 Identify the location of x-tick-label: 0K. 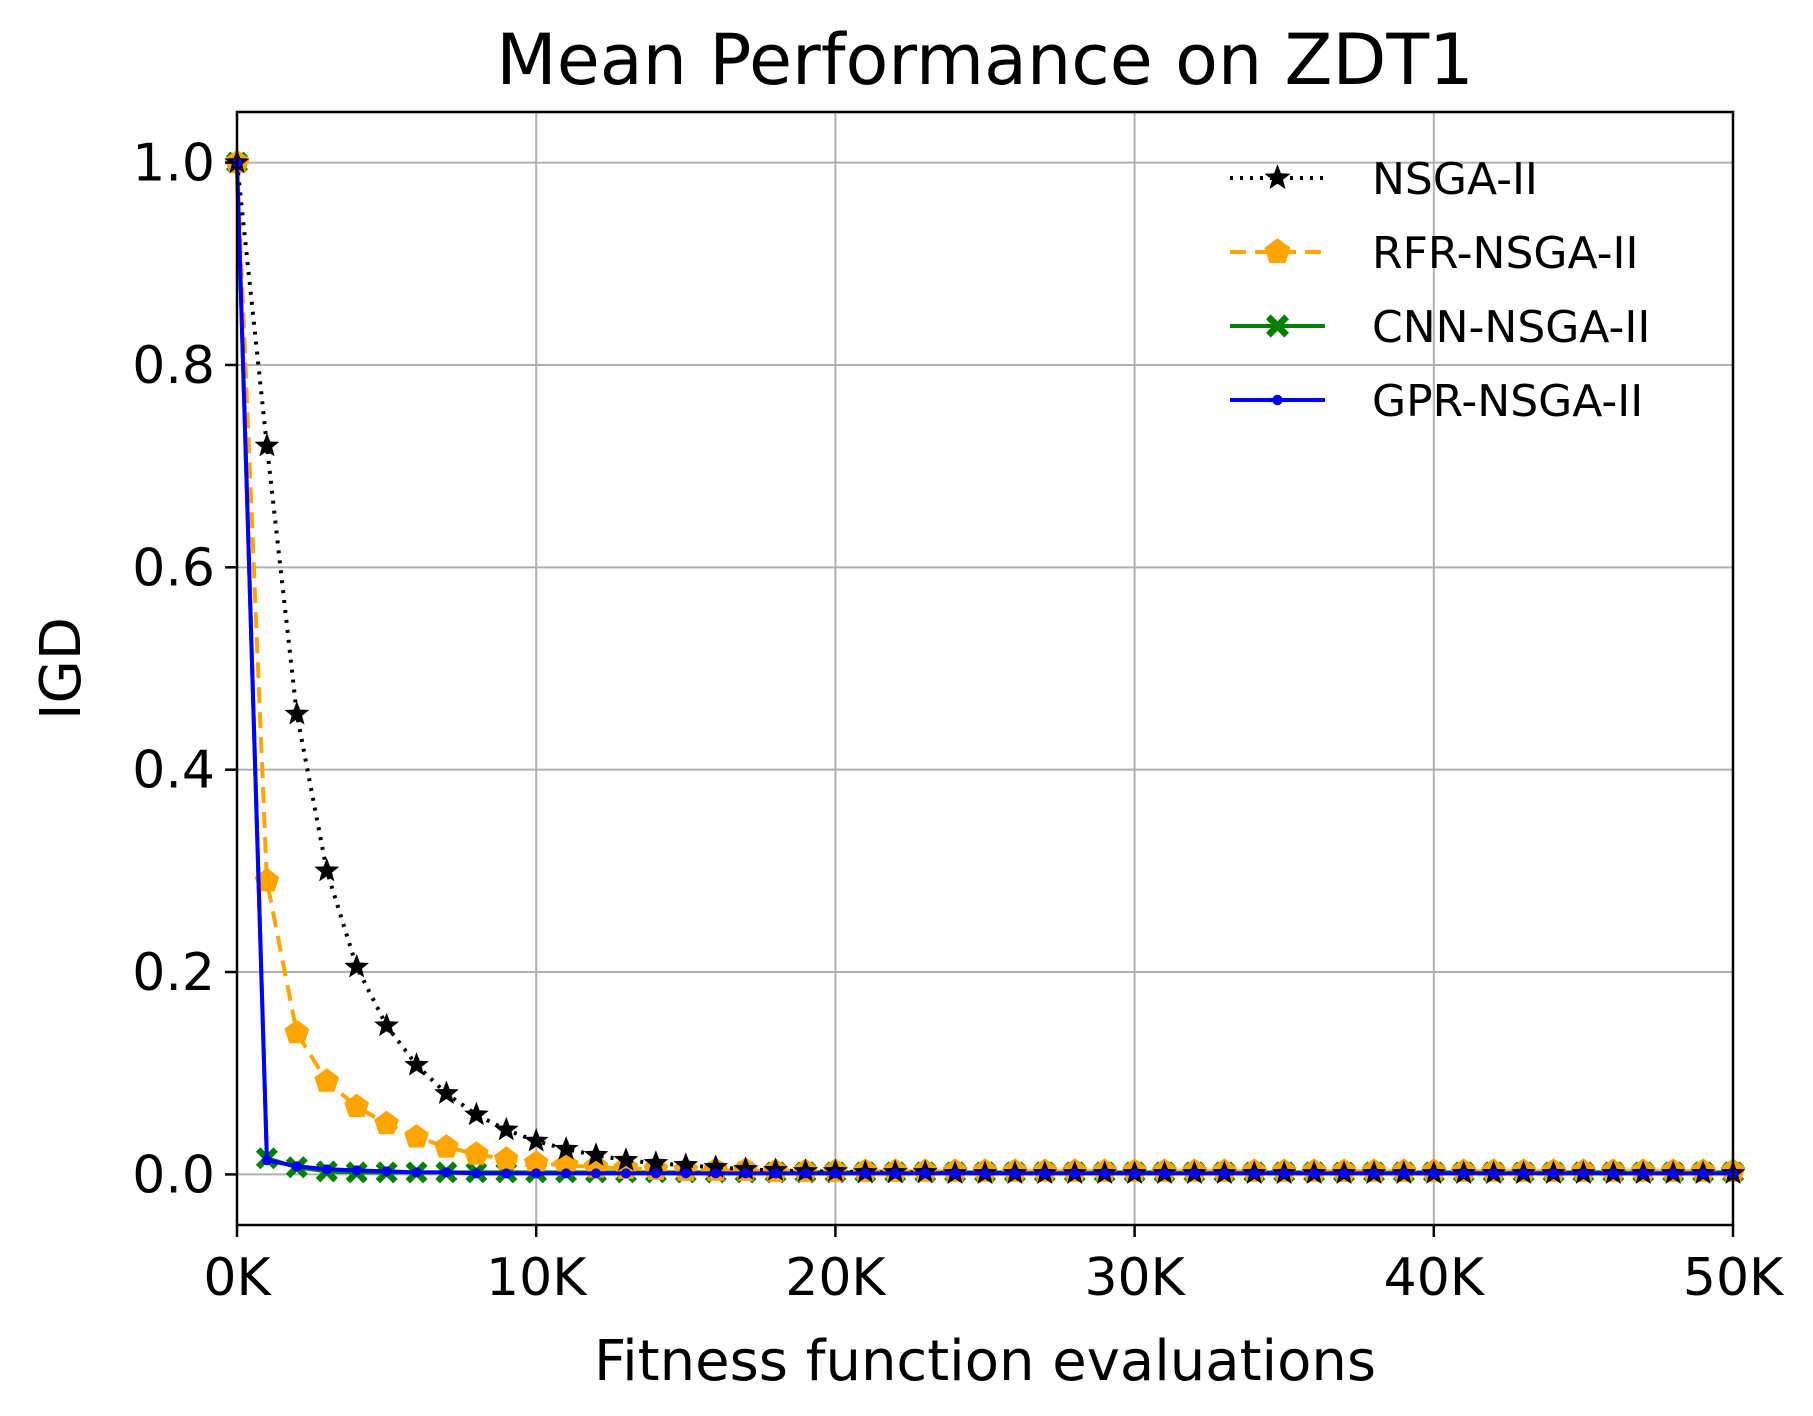
(237, 1278).